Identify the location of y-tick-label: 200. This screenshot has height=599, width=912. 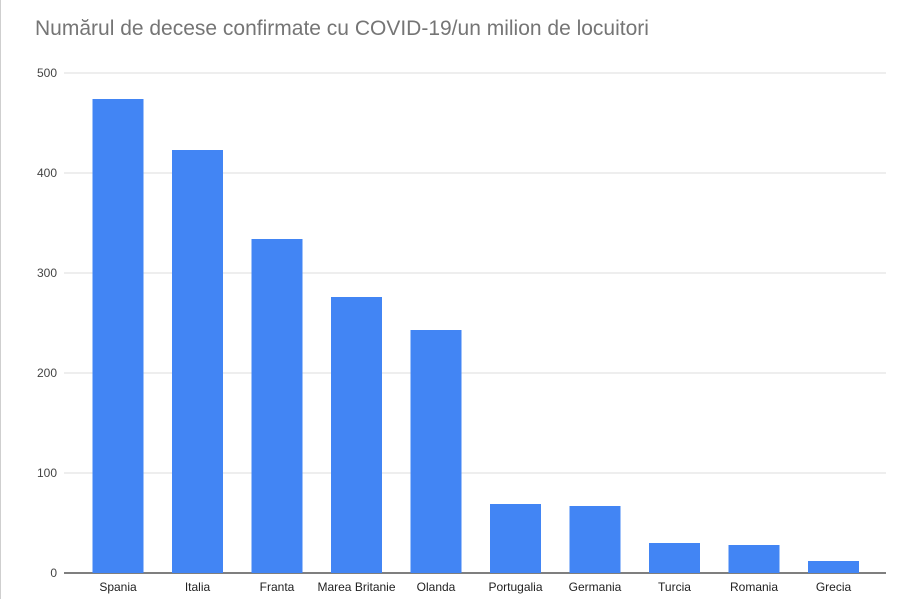
(47, 373).